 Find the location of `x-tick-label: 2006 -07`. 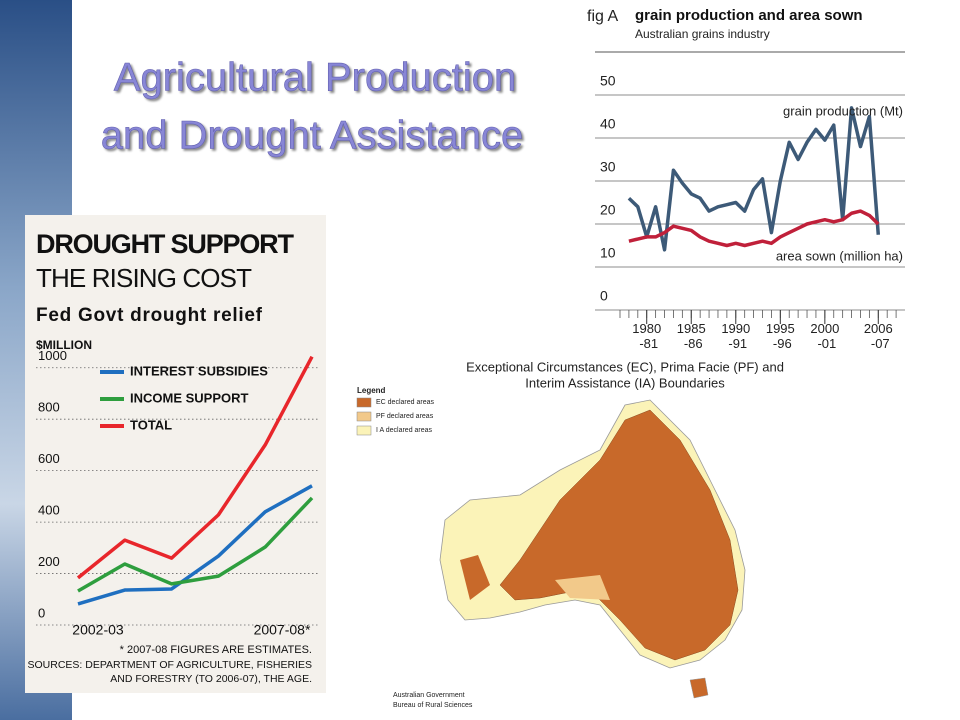

x-tick-label: 2006 -07 is located at coordinates (878, 336).